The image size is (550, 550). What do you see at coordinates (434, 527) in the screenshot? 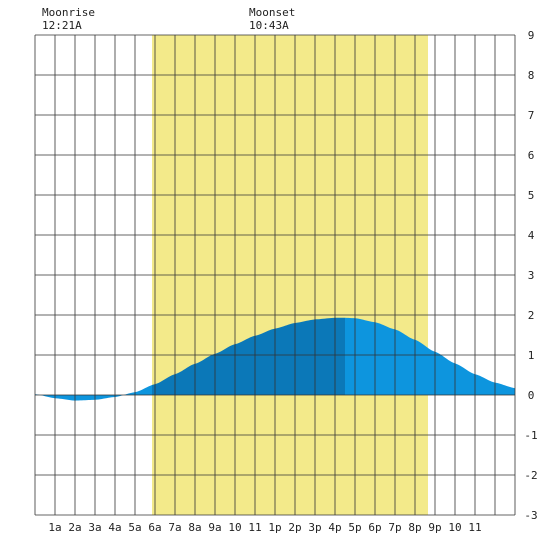
I see `x-tick-label: 9p` at bounding box center [434, 527].